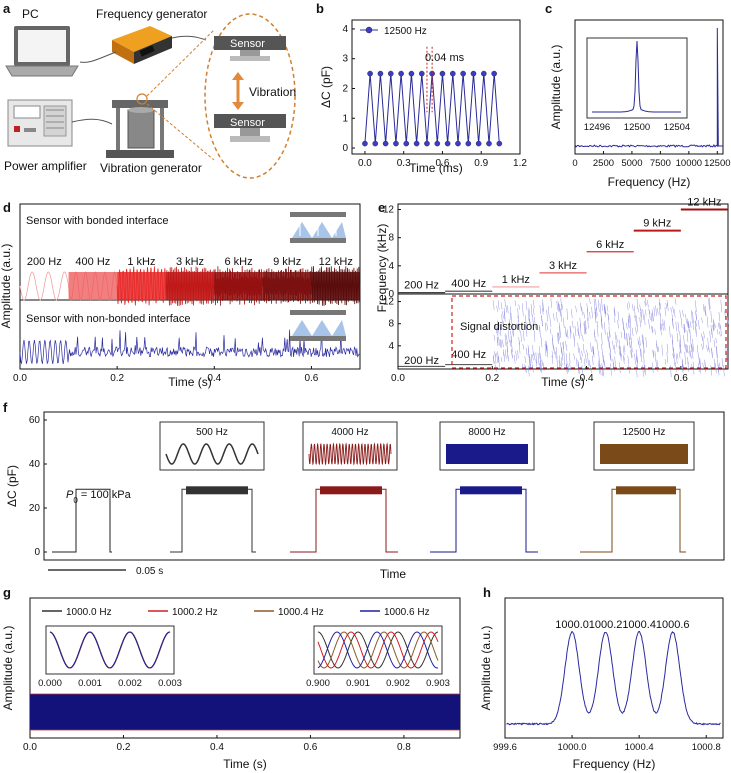  I want to click on chart-b-ytick-label: 2, so click(345, 88).